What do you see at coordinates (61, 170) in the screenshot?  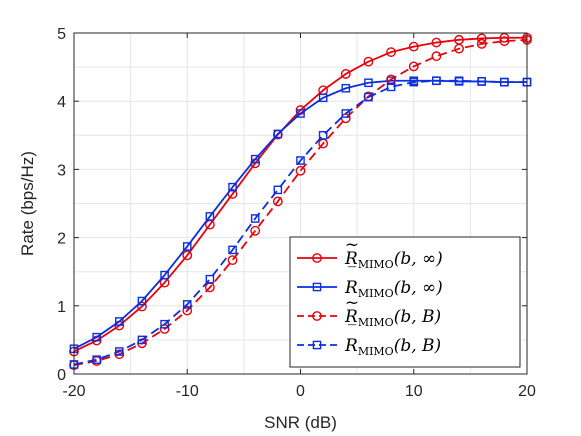 I see `y-tick-label: 3` at bounding box center [61, 170].